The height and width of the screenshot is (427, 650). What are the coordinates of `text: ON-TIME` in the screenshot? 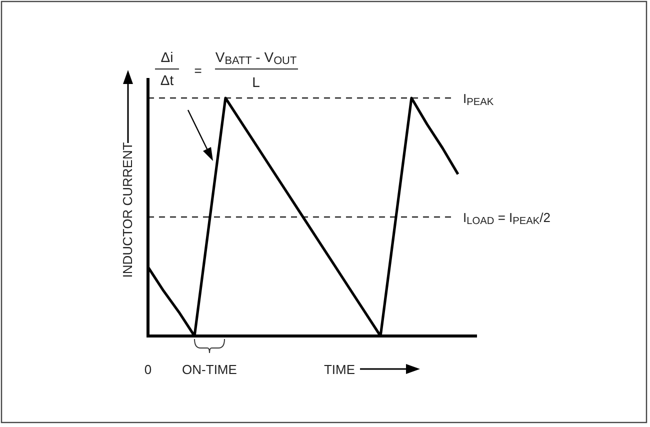 It's located at (210, 369).